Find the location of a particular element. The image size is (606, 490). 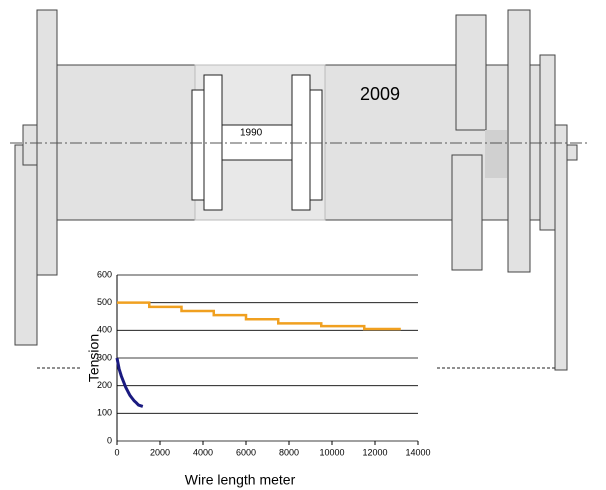

y-tick-label: 200 is located at coordinates (104, 385).